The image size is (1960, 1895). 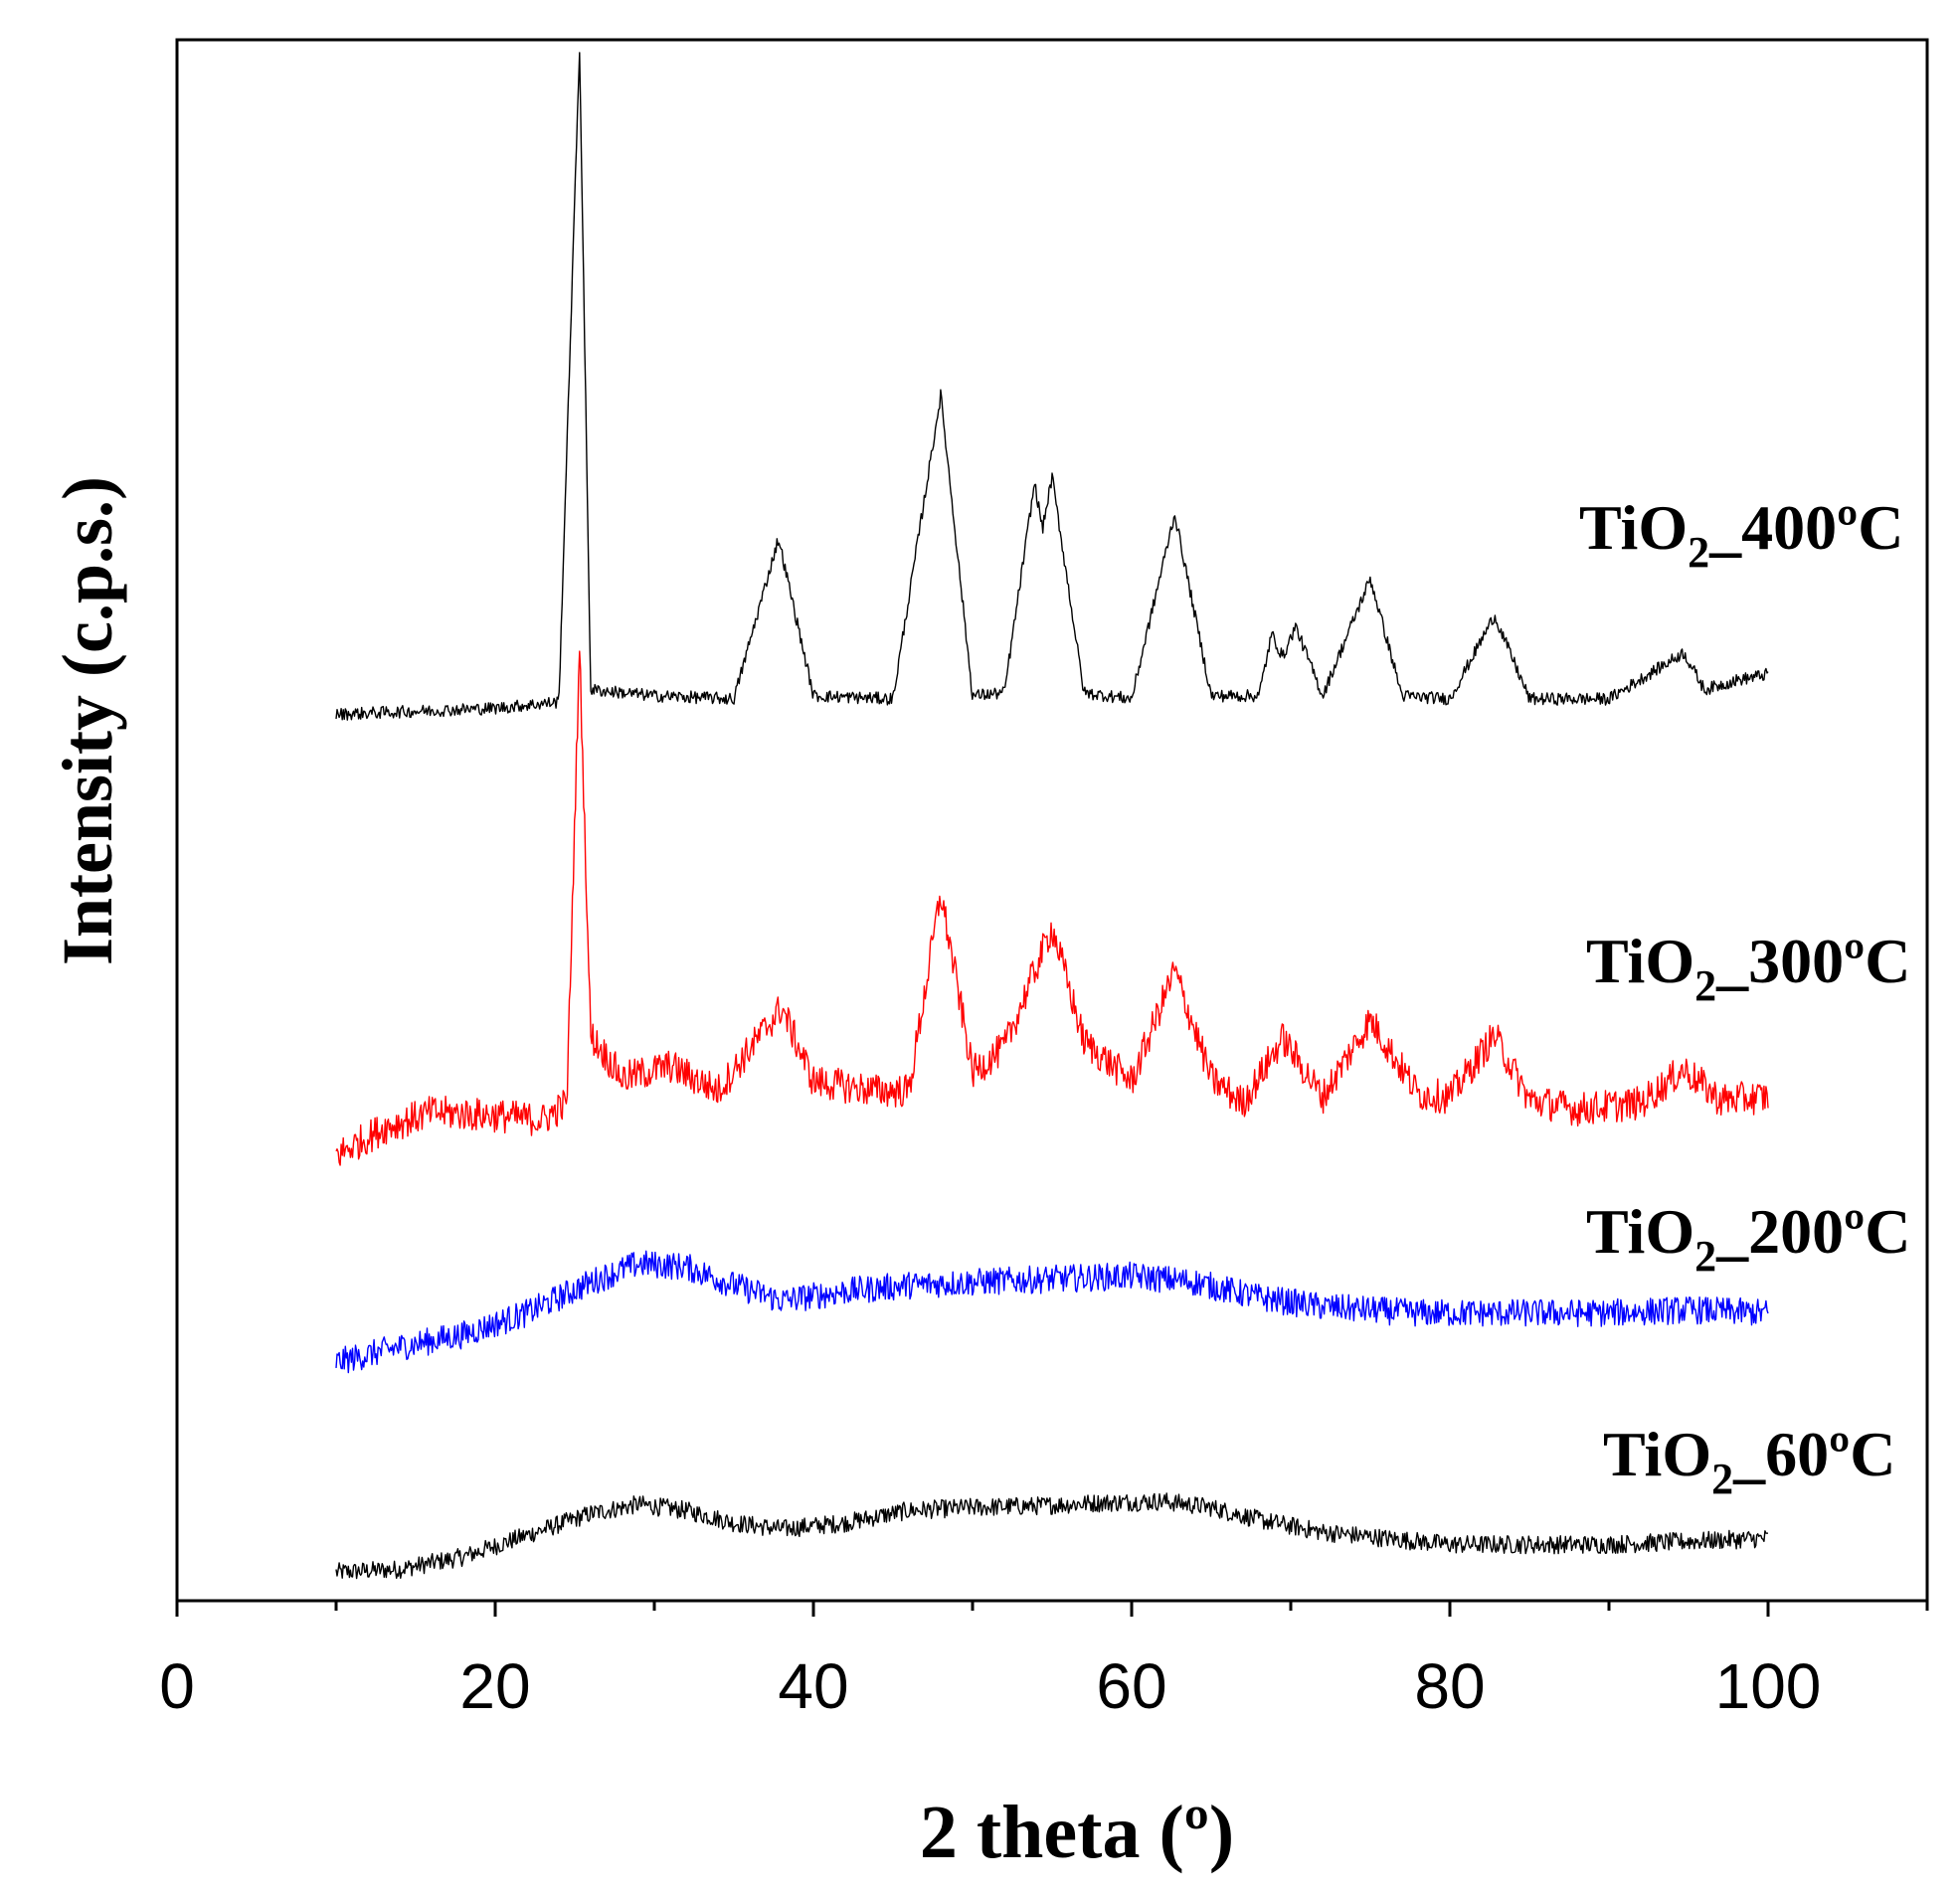 I want to click on series-label-4: TiO2_400ºC, so click(x=1741, y=534).